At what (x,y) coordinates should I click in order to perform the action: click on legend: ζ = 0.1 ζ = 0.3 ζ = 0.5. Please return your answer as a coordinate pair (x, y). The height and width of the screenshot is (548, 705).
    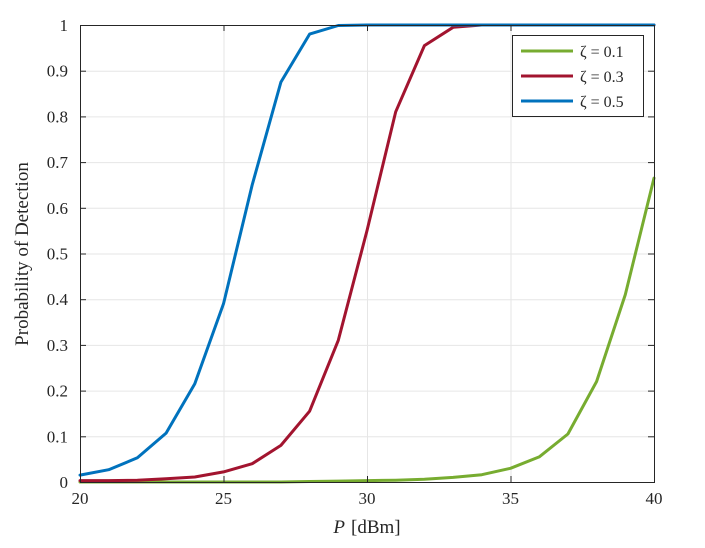
    Looking at the image, I should click on (578, 76).